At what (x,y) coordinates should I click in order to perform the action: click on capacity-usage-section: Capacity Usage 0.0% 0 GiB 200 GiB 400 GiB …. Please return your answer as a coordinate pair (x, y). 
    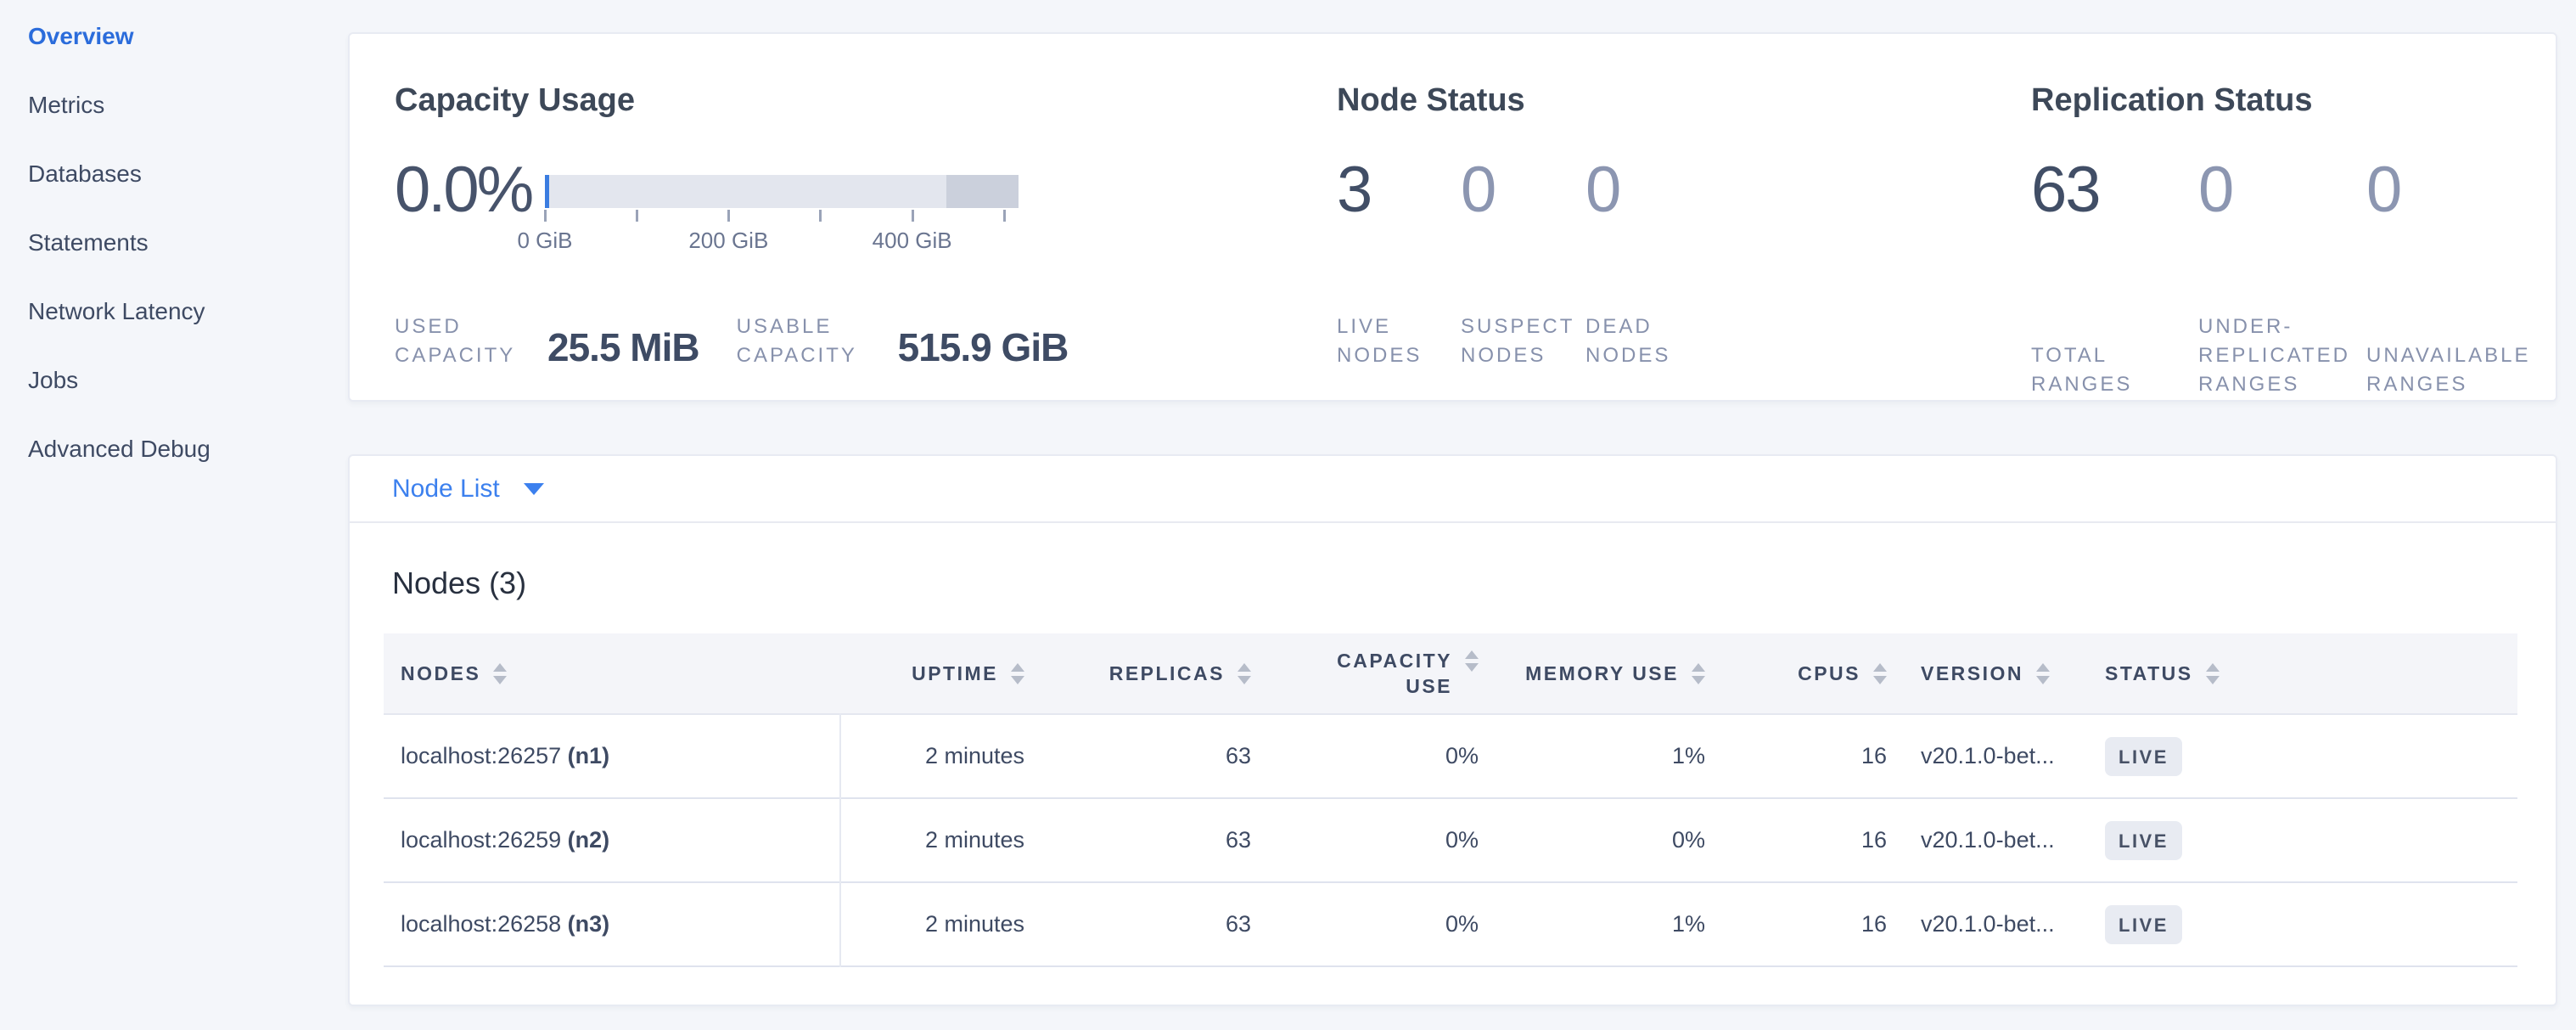
    Looking at the image, I should click on (829, 217).